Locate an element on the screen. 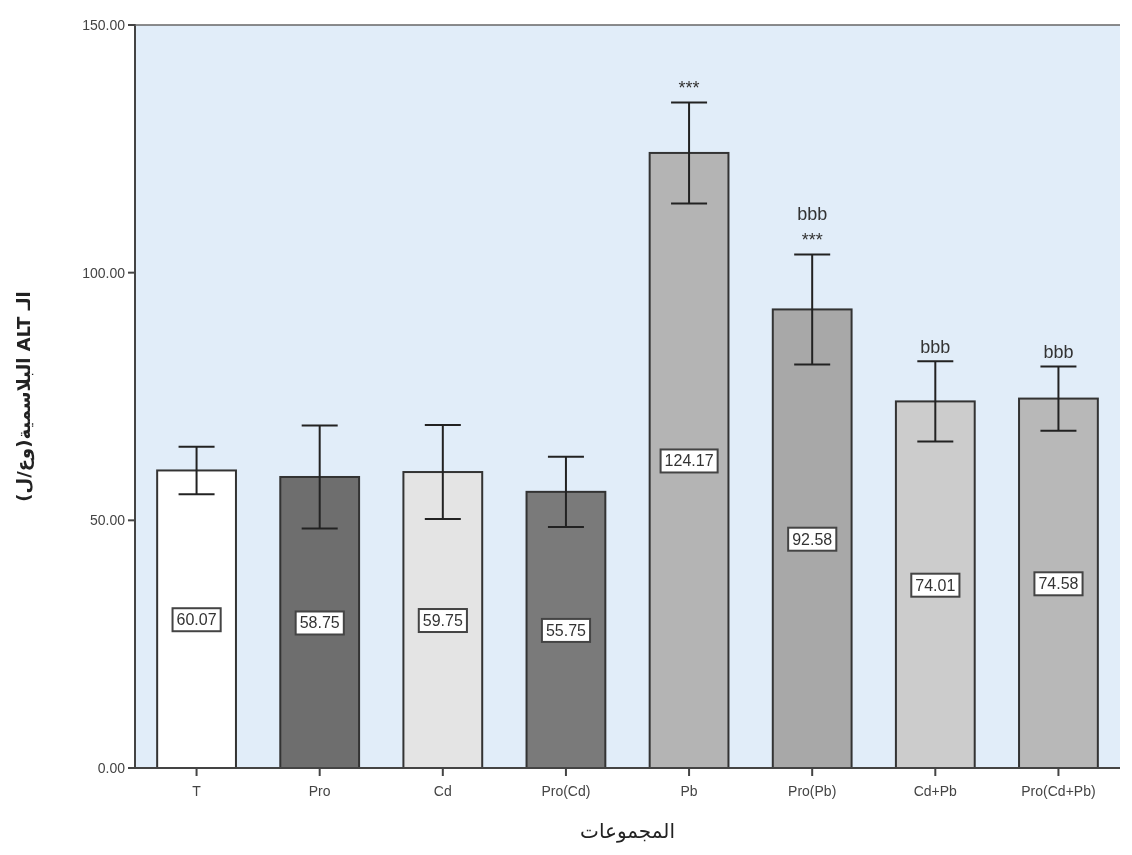  x-tick-label: Cd is located at coordinates (442, 791).